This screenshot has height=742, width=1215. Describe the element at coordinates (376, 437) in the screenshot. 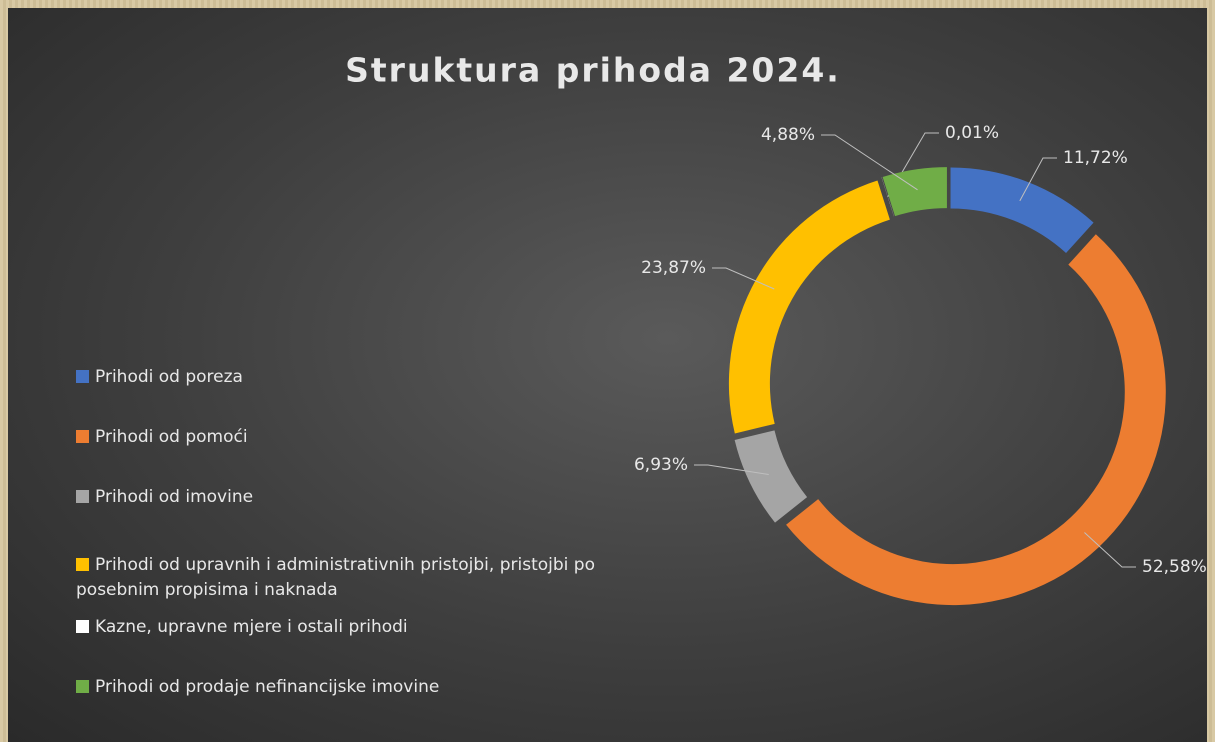

I see `legend-item: Prihodi od pomoći` at that location.